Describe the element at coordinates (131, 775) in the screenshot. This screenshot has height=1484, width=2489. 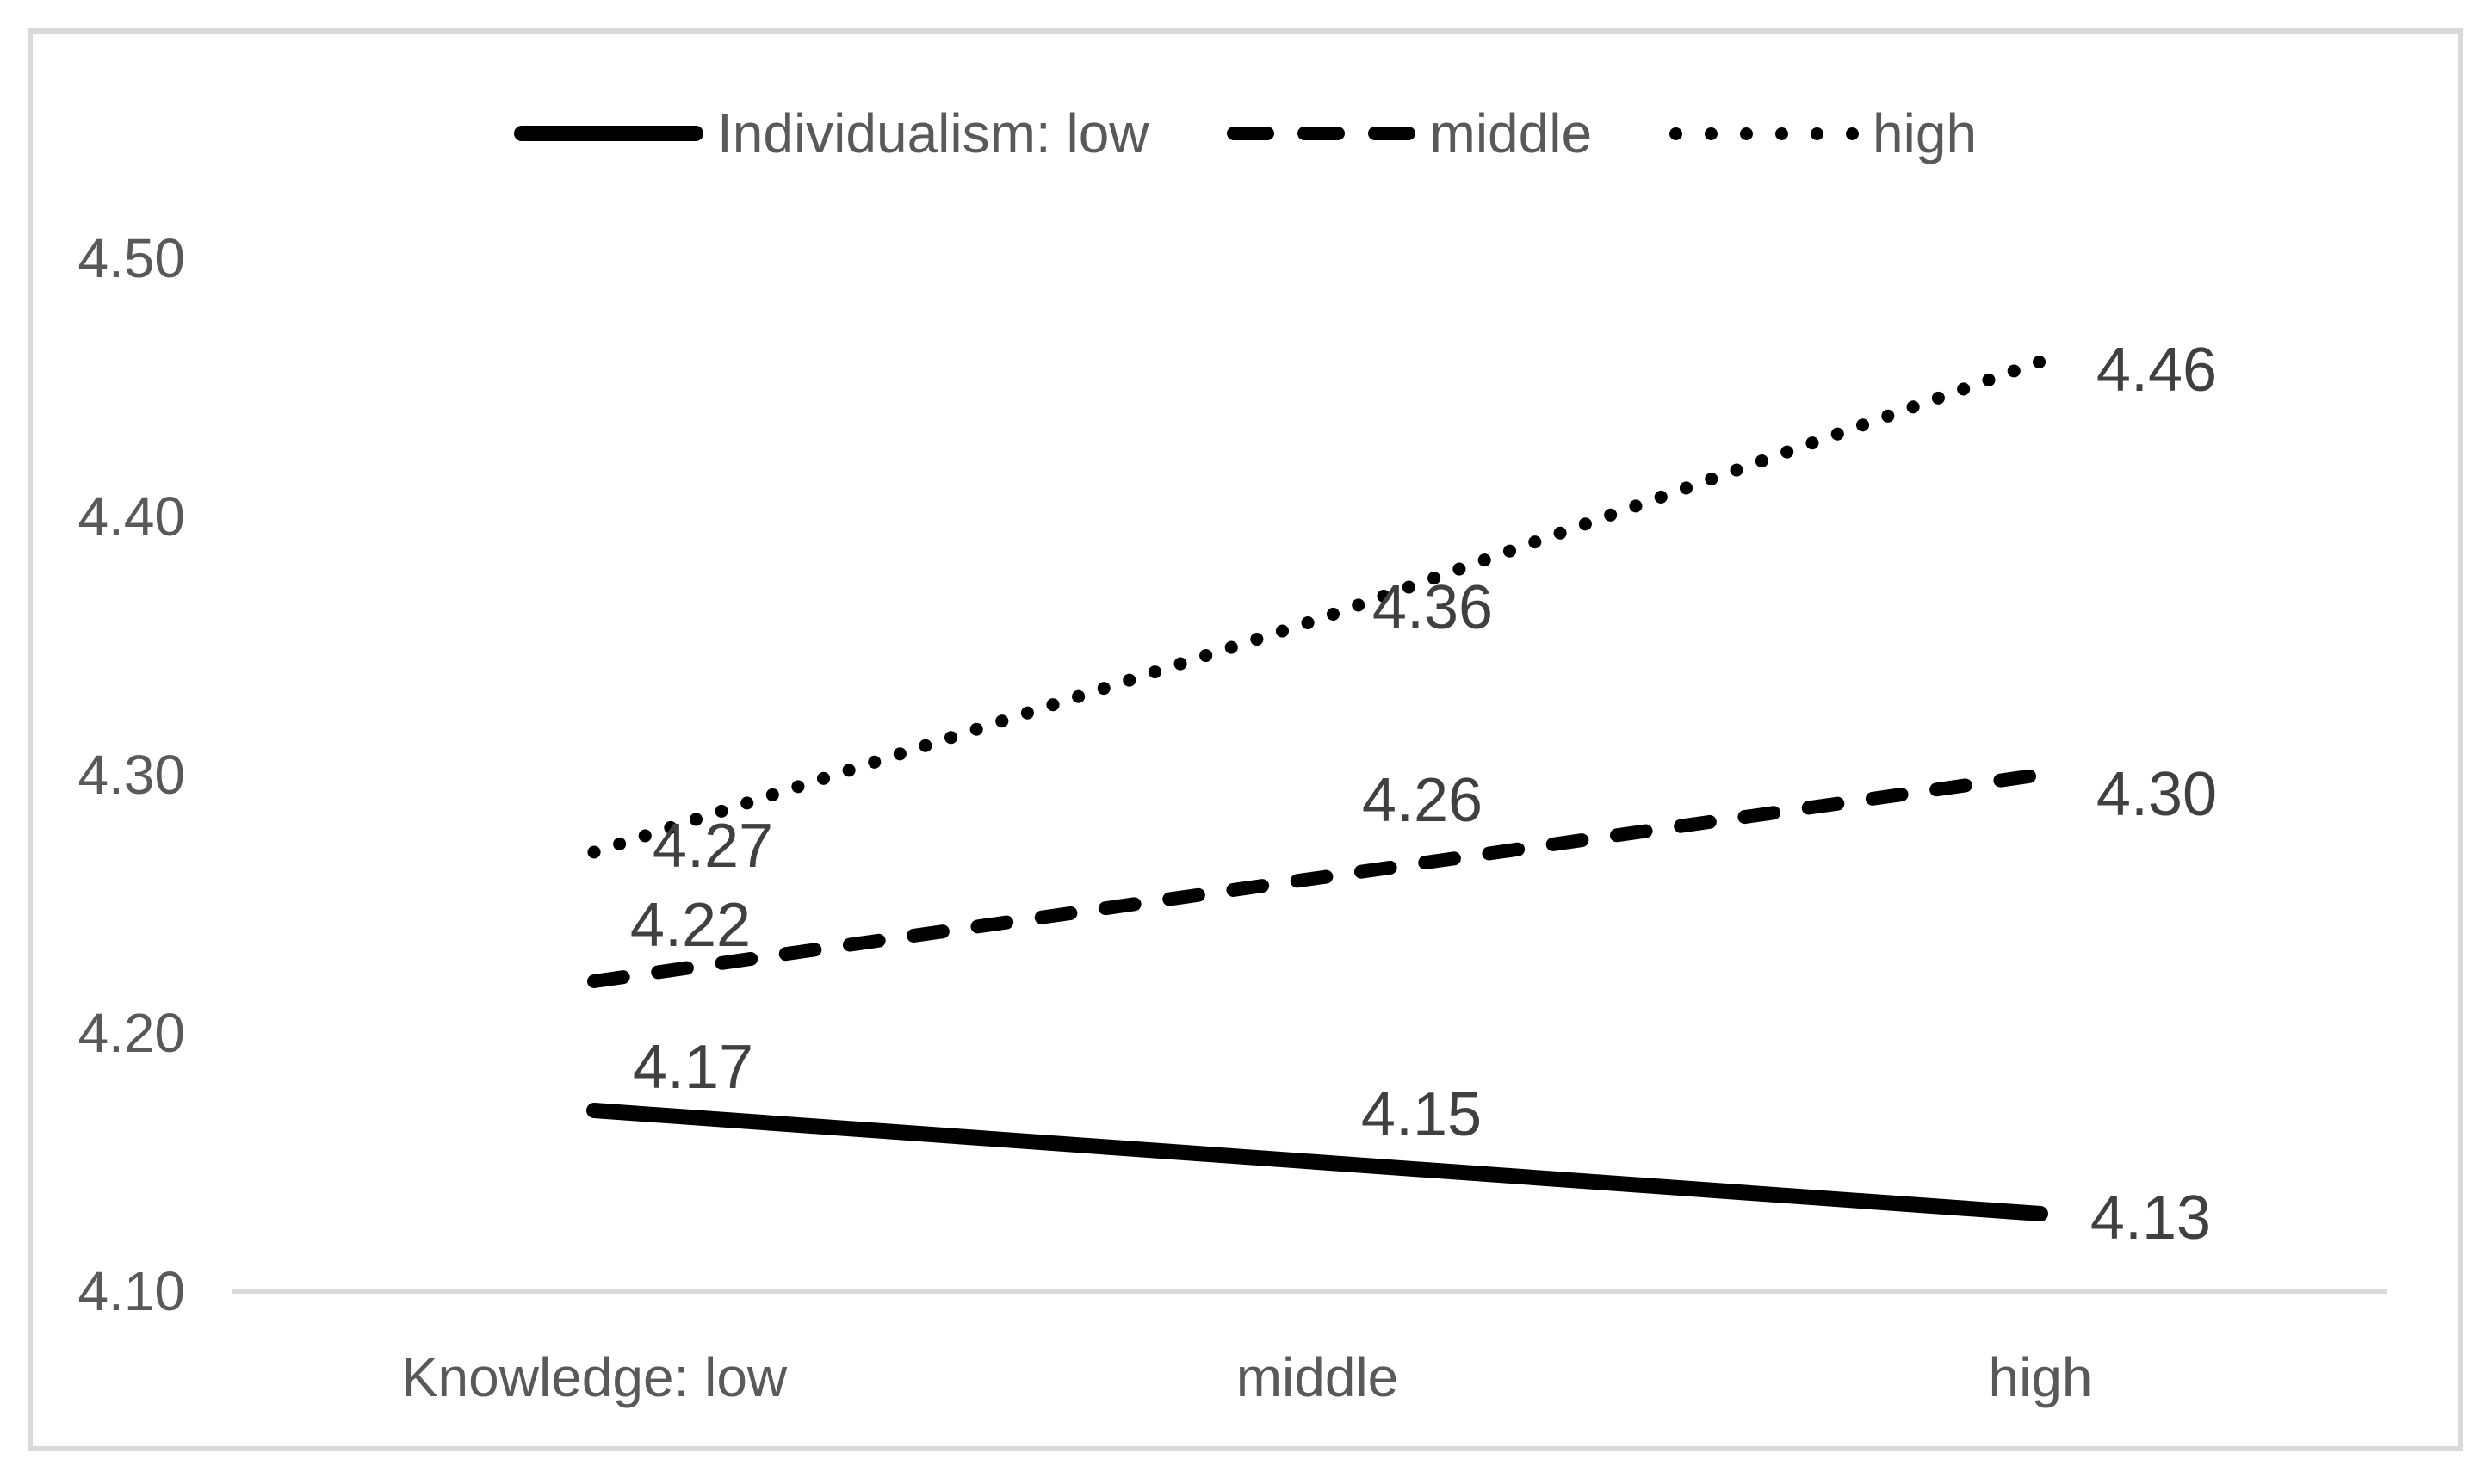
I see `y-axis-tick-label: 4.30` at that location.